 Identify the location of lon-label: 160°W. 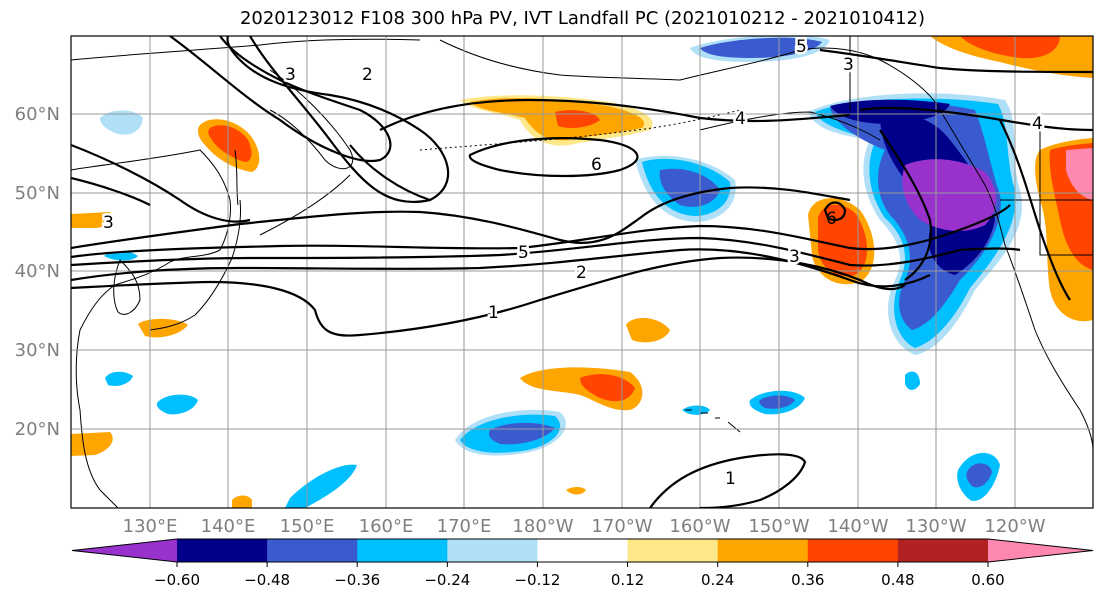
(699, 526).